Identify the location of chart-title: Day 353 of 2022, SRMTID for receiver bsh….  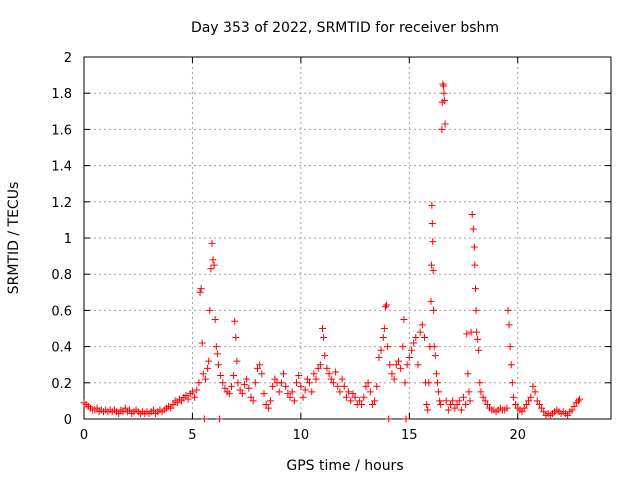
(345, 28).